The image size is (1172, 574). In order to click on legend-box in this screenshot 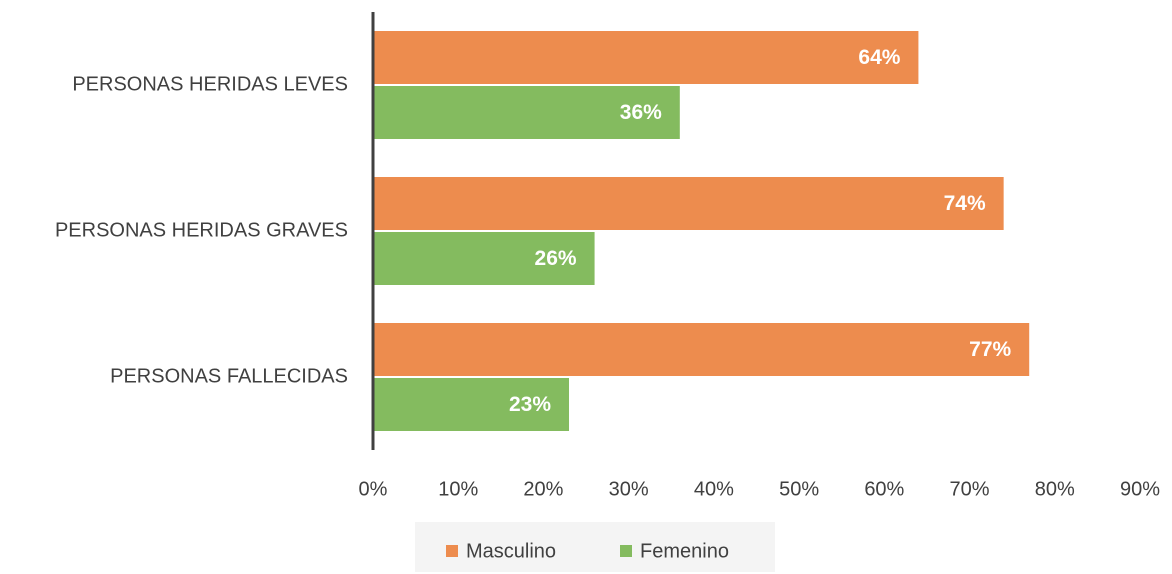, I will do `click(595, 547)`.